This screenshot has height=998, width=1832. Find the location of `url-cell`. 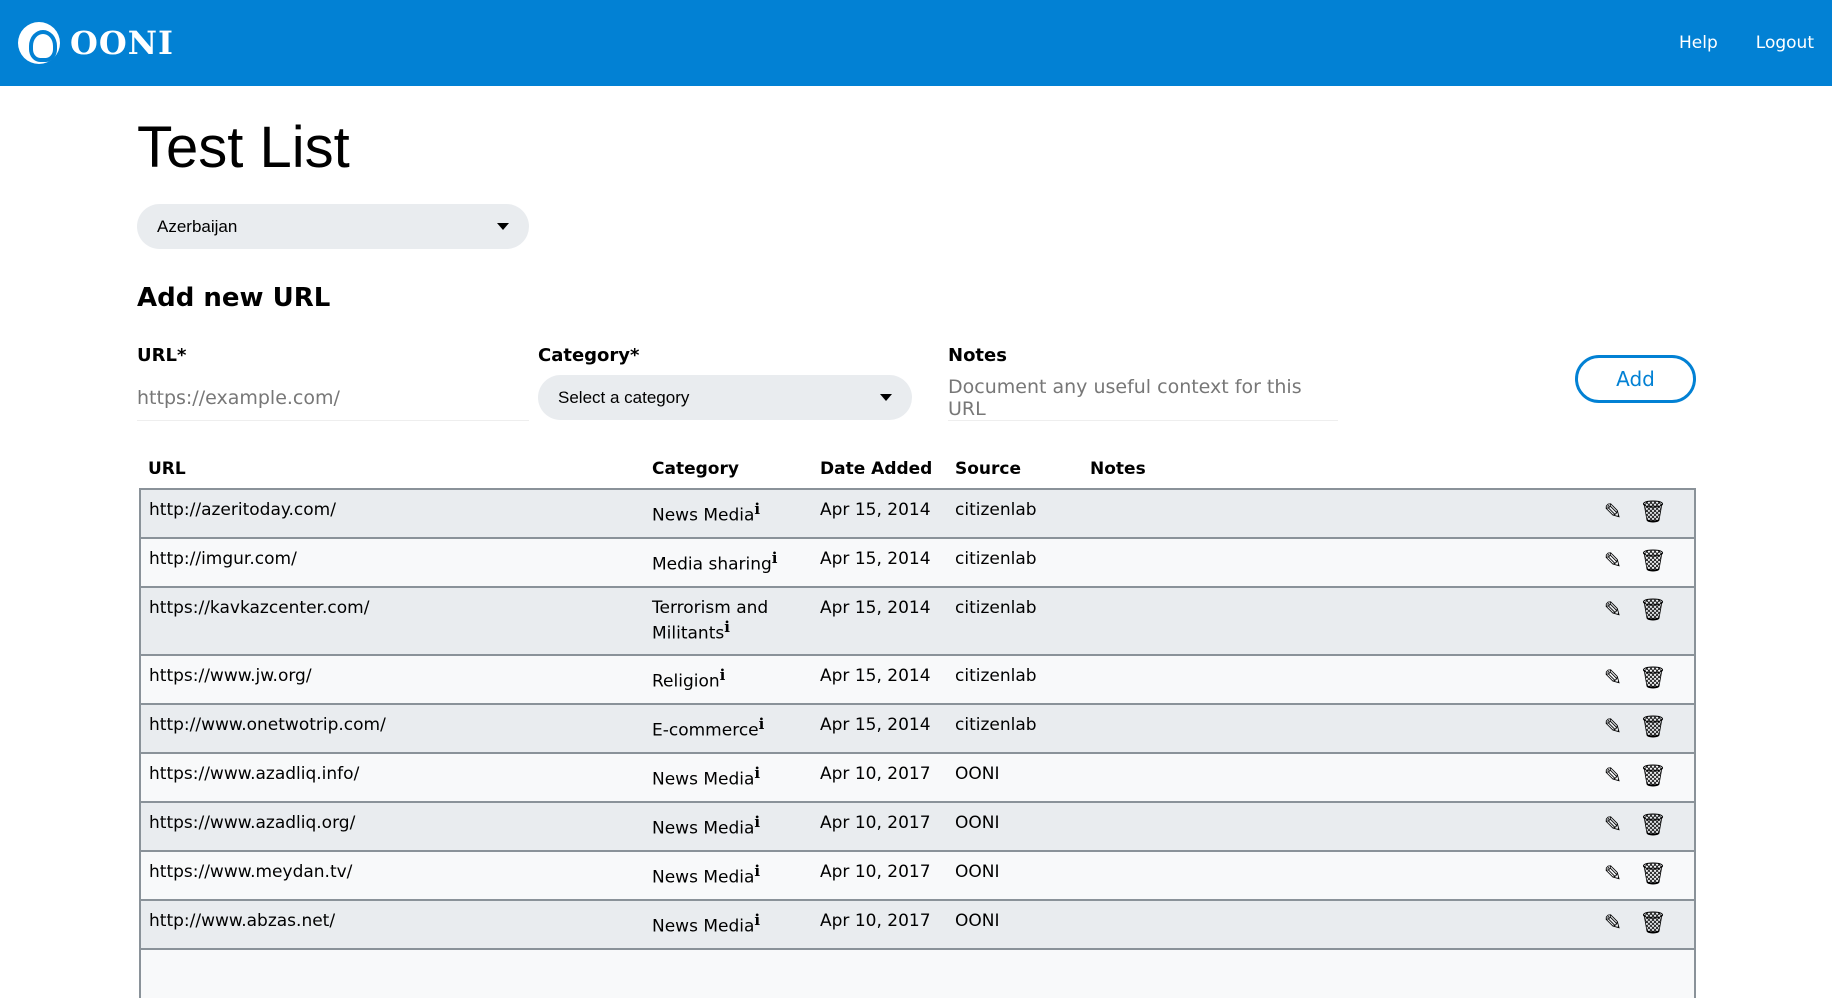

url-cell is located at coordinates (391, 972).